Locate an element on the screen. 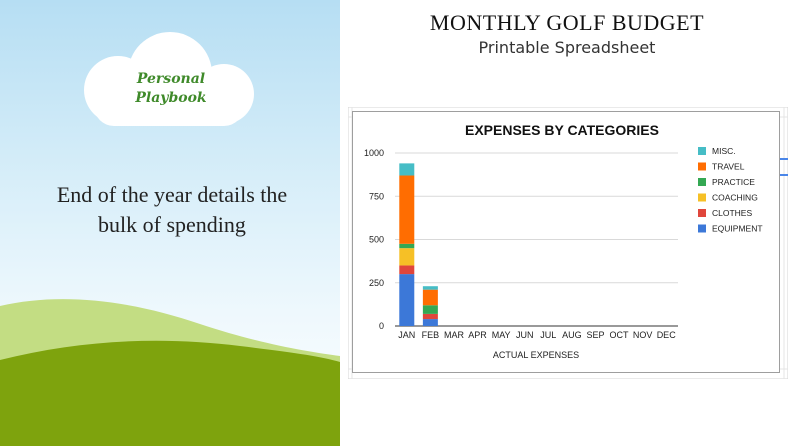 The height and width of the screenshot is (446, 794). brand-line-2: Playbook is located at coordinates (171, 98).